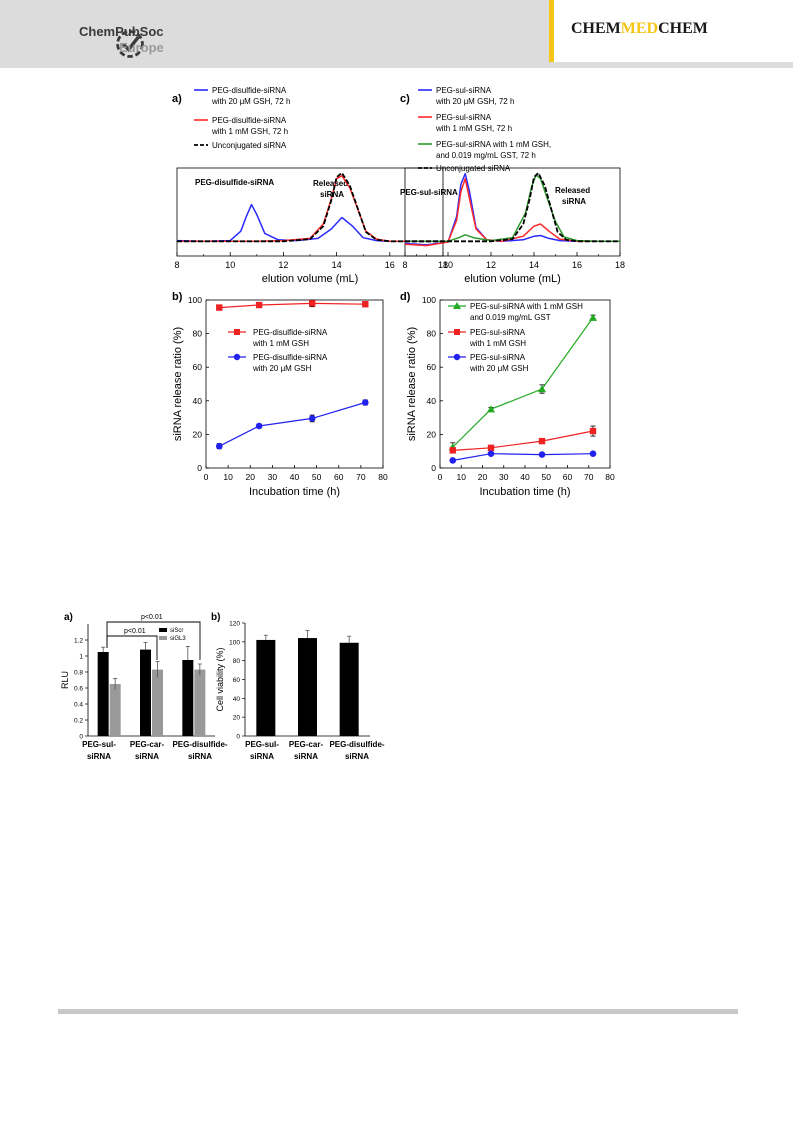 Image resolution: width=793 pixels, height=1121 pixels. Describe the element at coordinates (525, 477) in the screenshot. I see `x-tick-label: 40` at that location.